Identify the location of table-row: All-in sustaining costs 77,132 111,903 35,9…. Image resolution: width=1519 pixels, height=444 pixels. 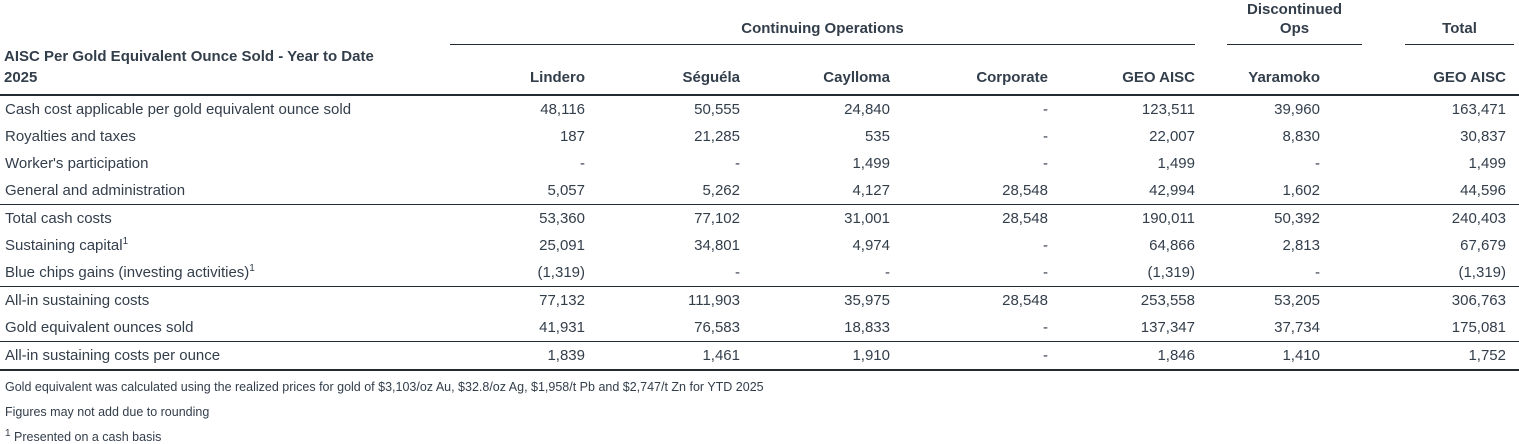
(759, 300).